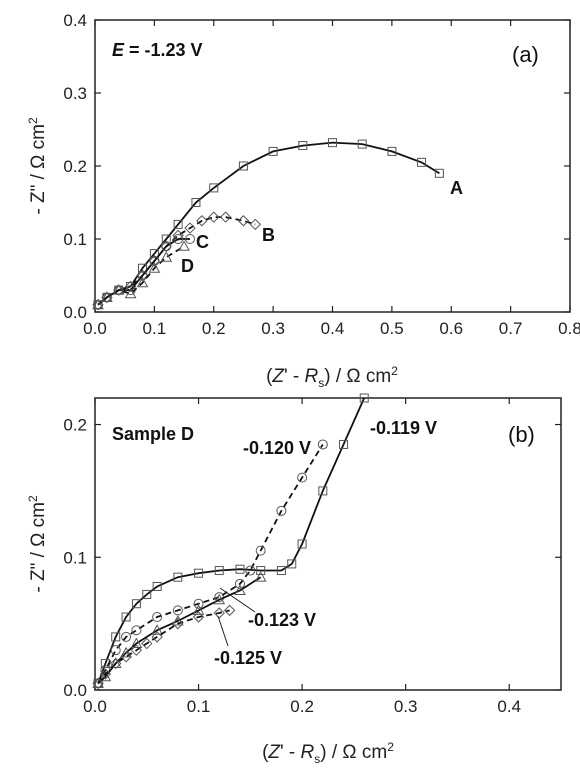  Describe the element at coordinates (95, 706) in the screenshot. I see `panel-b-x-tick-label: 0.0` at that location.